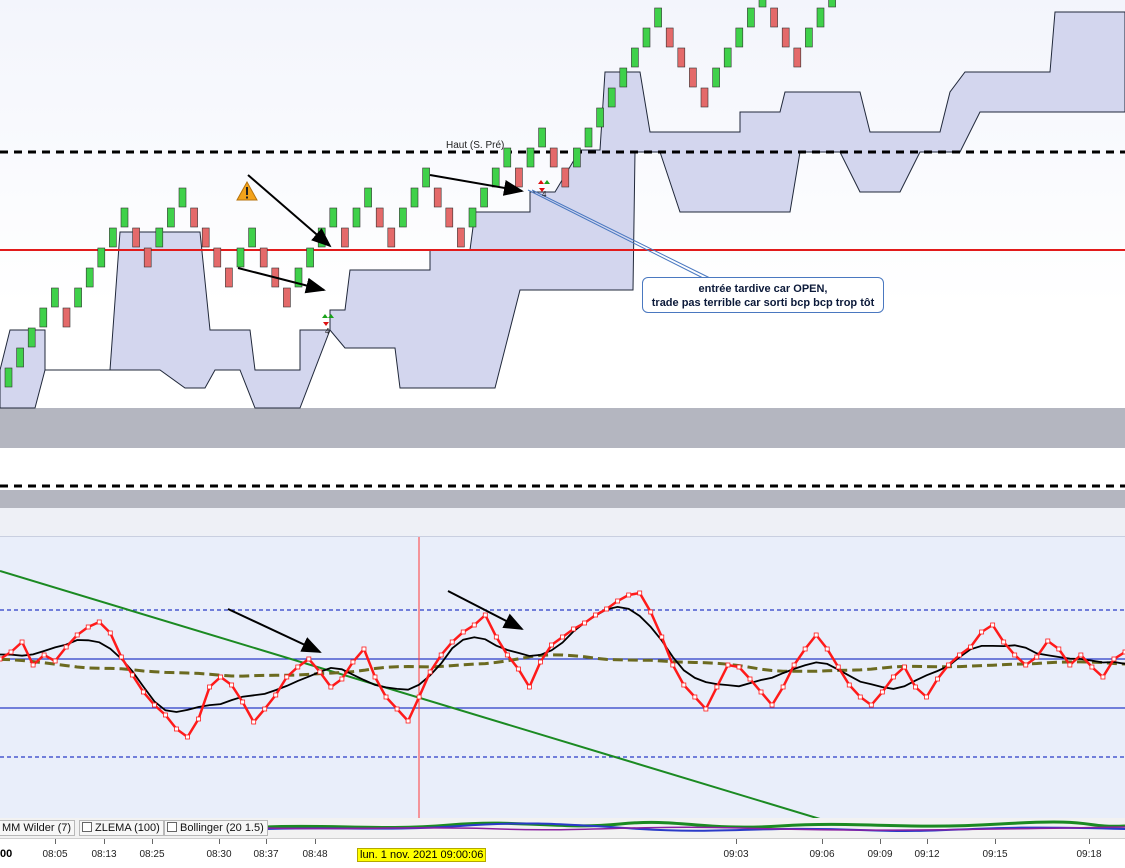  What do you see at coordinates (266, 854) in the screenshot?
I see `time-axis-tick-label: 08:37` at bounding box center [266, 854].